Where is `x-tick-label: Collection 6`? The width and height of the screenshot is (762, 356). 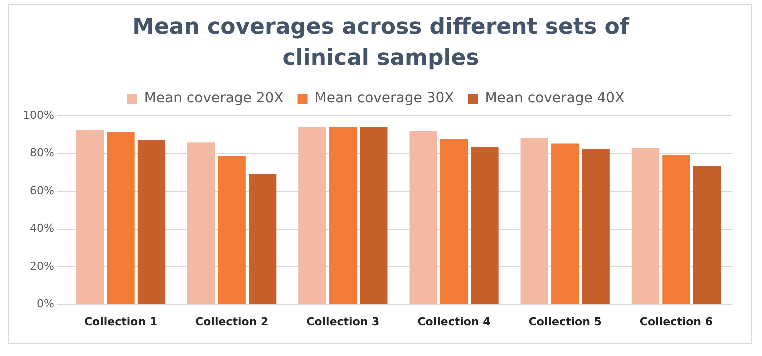 x-tick-label: Collection 6 is located at coordinates (677, 321).